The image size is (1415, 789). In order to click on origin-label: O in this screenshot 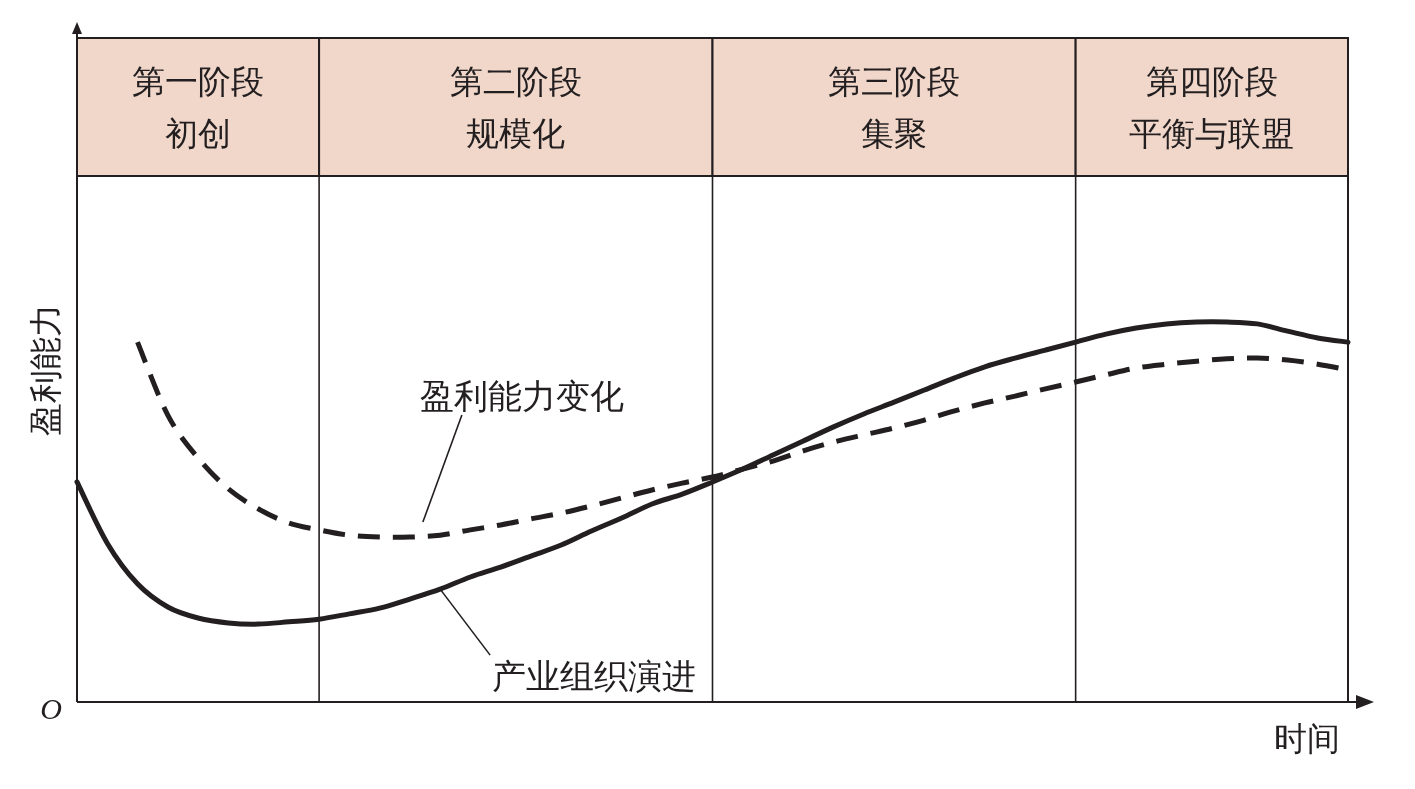, I will do `click(51, 708)`.